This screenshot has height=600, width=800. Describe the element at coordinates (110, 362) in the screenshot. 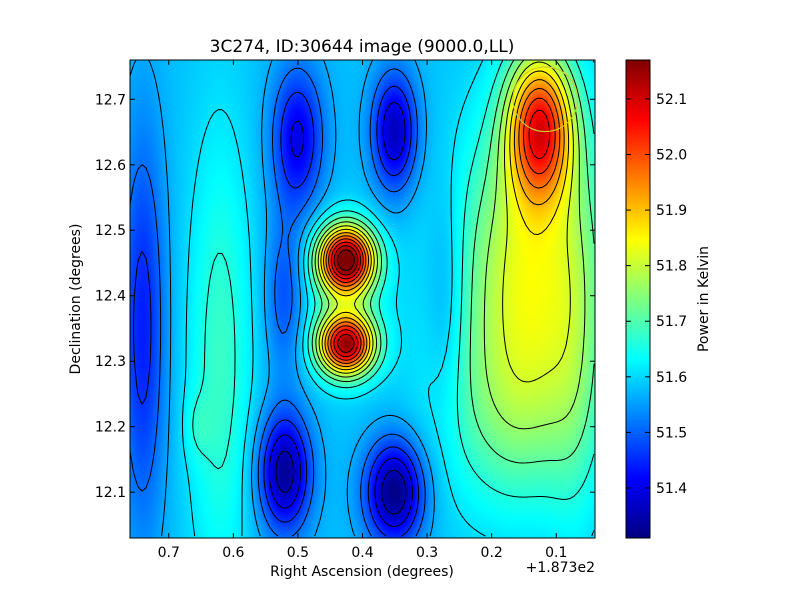

I see `y-tick-label: 12.3` at that location.